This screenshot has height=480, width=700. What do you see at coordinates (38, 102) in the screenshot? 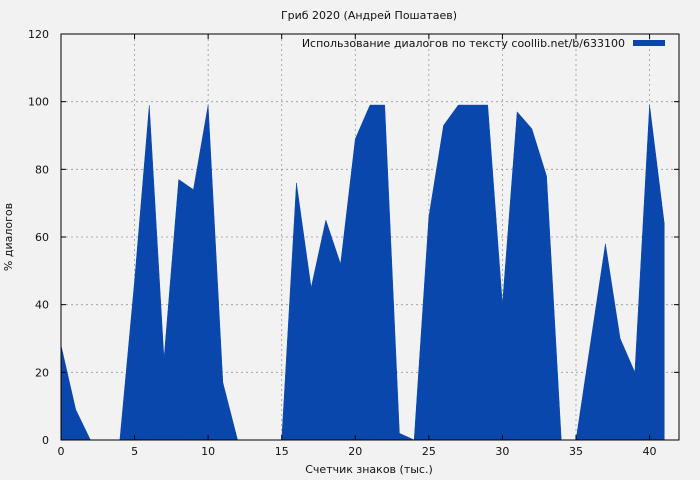
I see `y-tick-label: 100` at bounding box center [38, 102].